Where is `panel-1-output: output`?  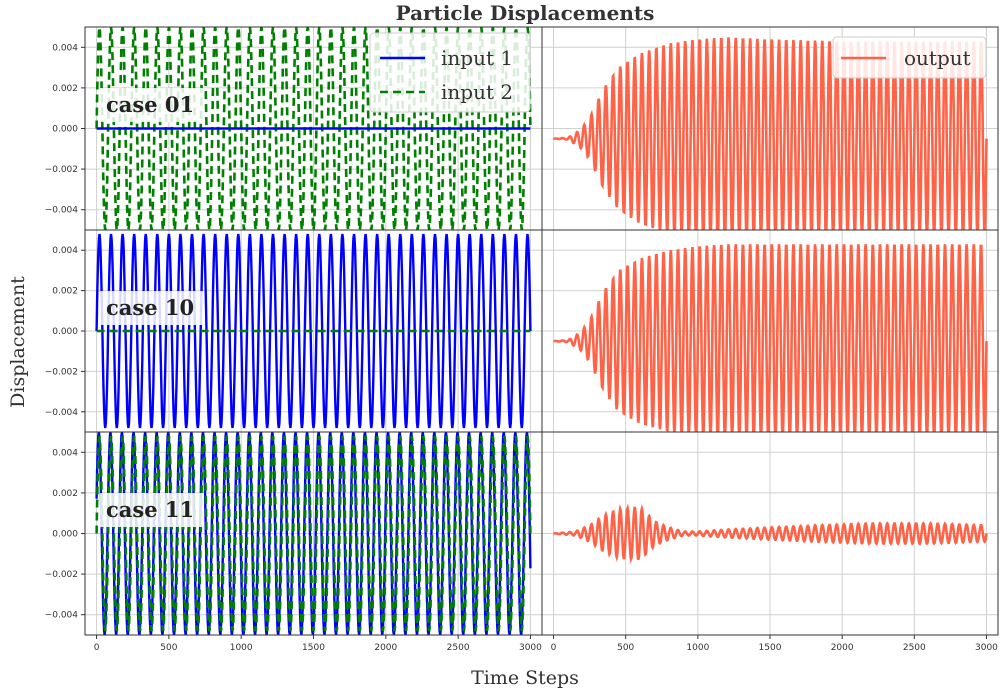 panel-1-output: output is located at coordinates (770, 128).